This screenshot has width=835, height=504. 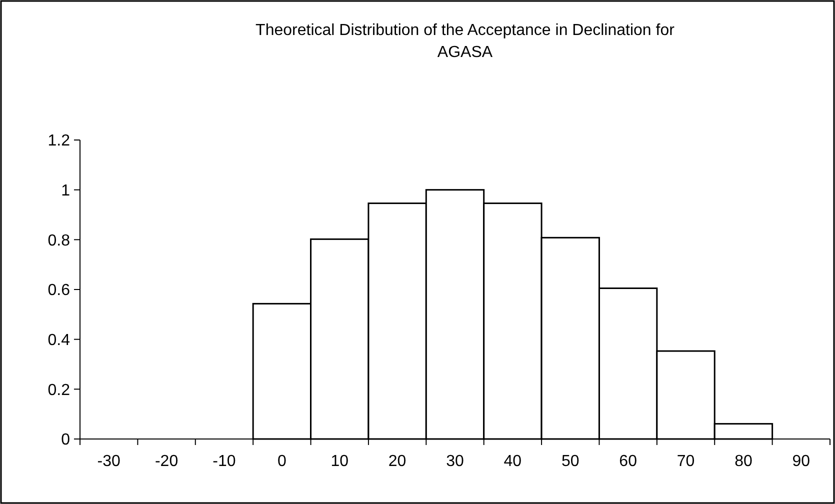 What do you see at coordinates (59, 291) in the screenshot?
I see `y-tick-label: 0.6` at bounding box center [59, 291].